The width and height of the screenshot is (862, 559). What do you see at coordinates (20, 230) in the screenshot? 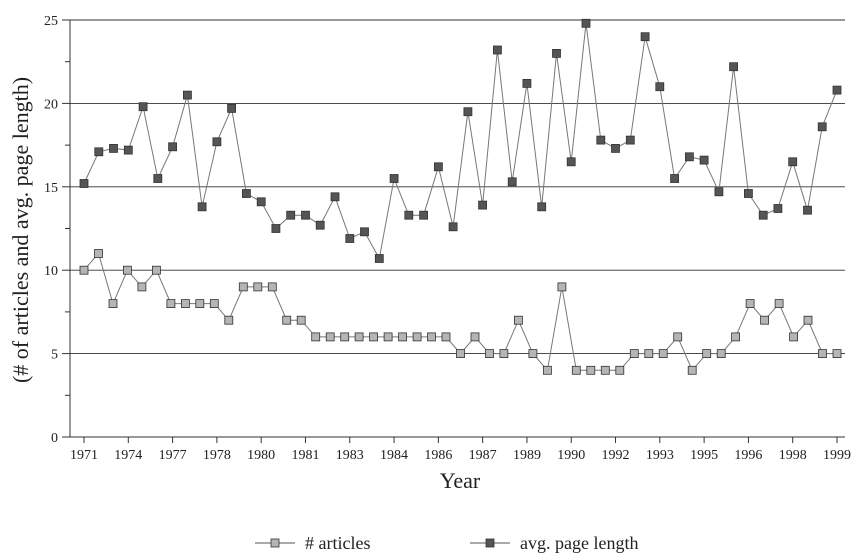
I see `y-axis-title: (# of articles and avg. page length)` at bounding box center [20, 230].